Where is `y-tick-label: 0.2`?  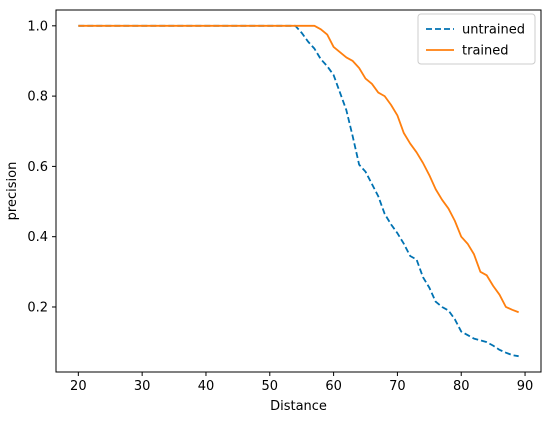 y-tick-label: 0.2 is located at coordinates (37, 307).